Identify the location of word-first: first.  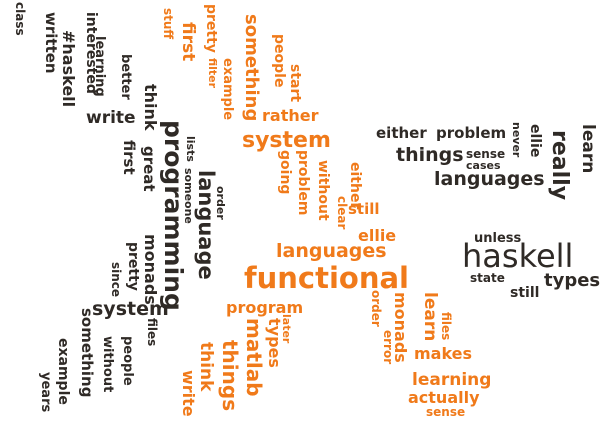
(129, 157).